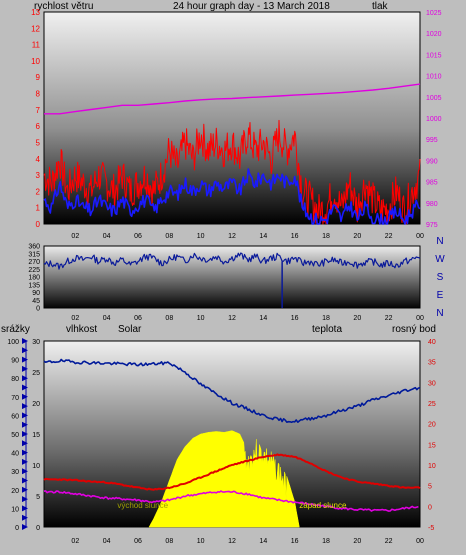 The width and height of the screenshot is (466, 555). I want to click on solar-series, so click(224, 479).